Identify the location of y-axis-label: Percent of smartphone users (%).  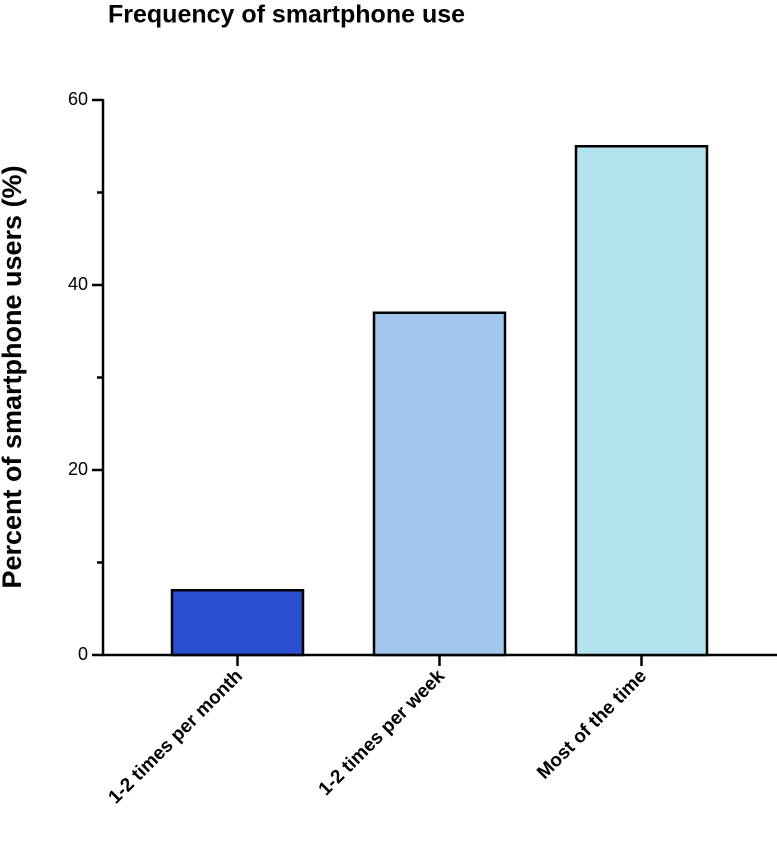
(13, 376).